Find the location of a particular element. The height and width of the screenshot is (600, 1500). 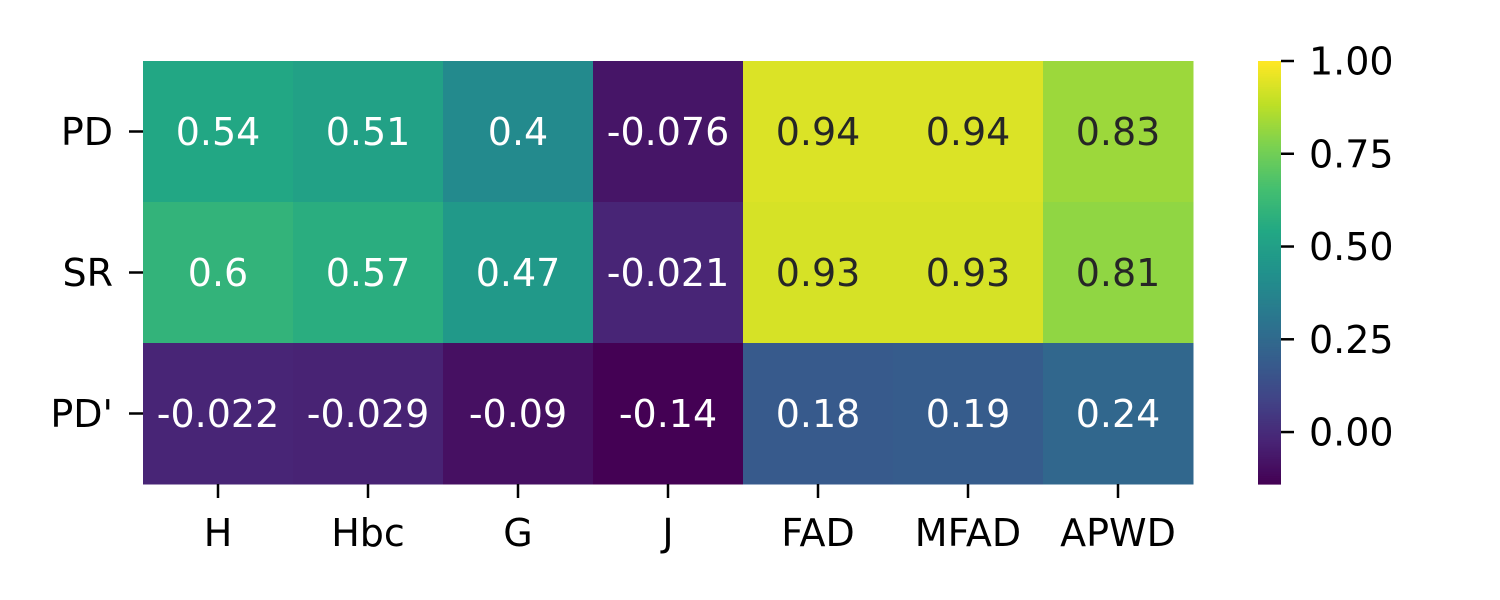

cell-value-label: 0.94 is located at coordinates (818, 132).